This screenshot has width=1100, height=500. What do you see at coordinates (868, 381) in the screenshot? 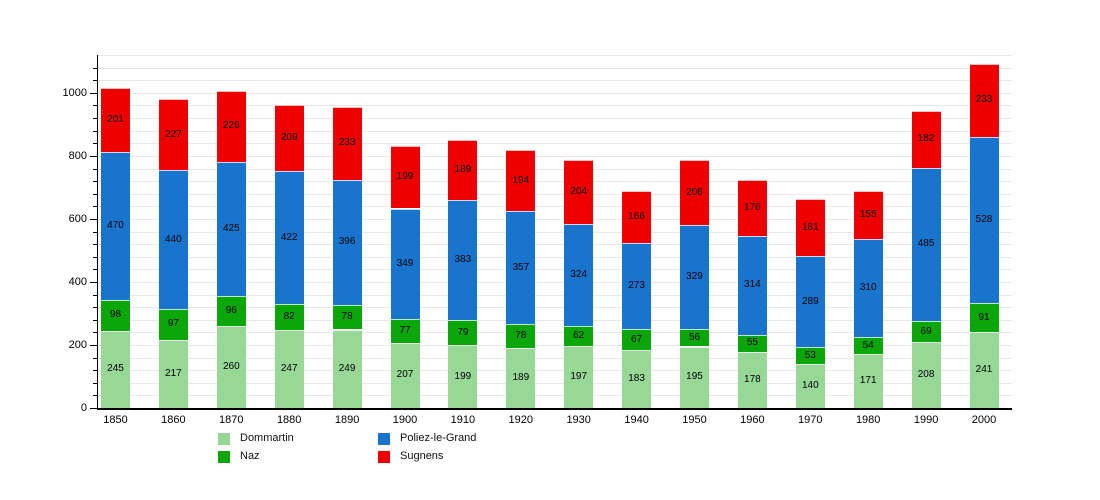
I see `bar-segment-dommartin: 171` at bounding box center [868, 381].